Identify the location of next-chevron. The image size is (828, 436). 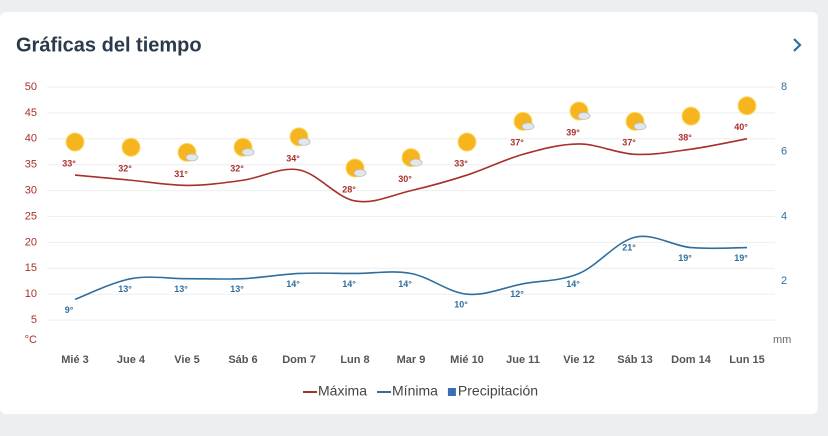
(797, 45).